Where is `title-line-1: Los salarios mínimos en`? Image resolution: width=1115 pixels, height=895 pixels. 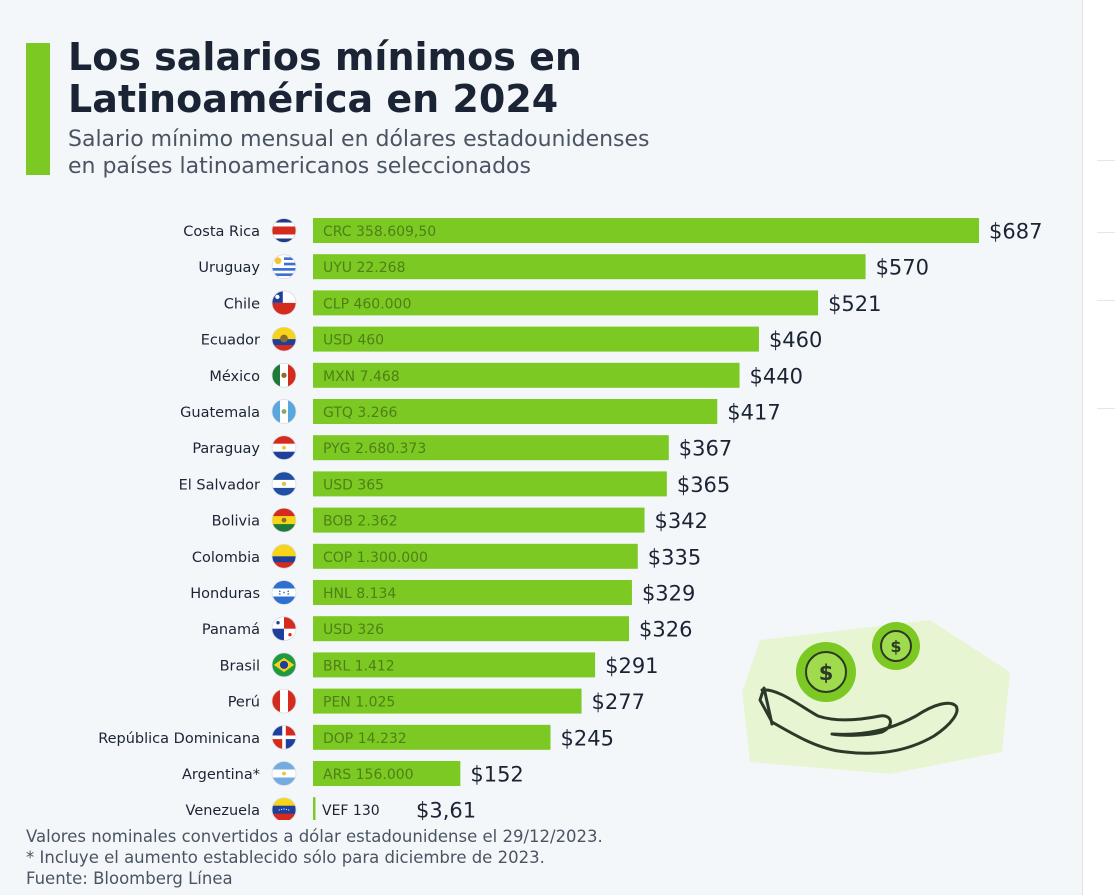
title-line-1: Los salarios mínimos en is located at coordinates (325, 57).